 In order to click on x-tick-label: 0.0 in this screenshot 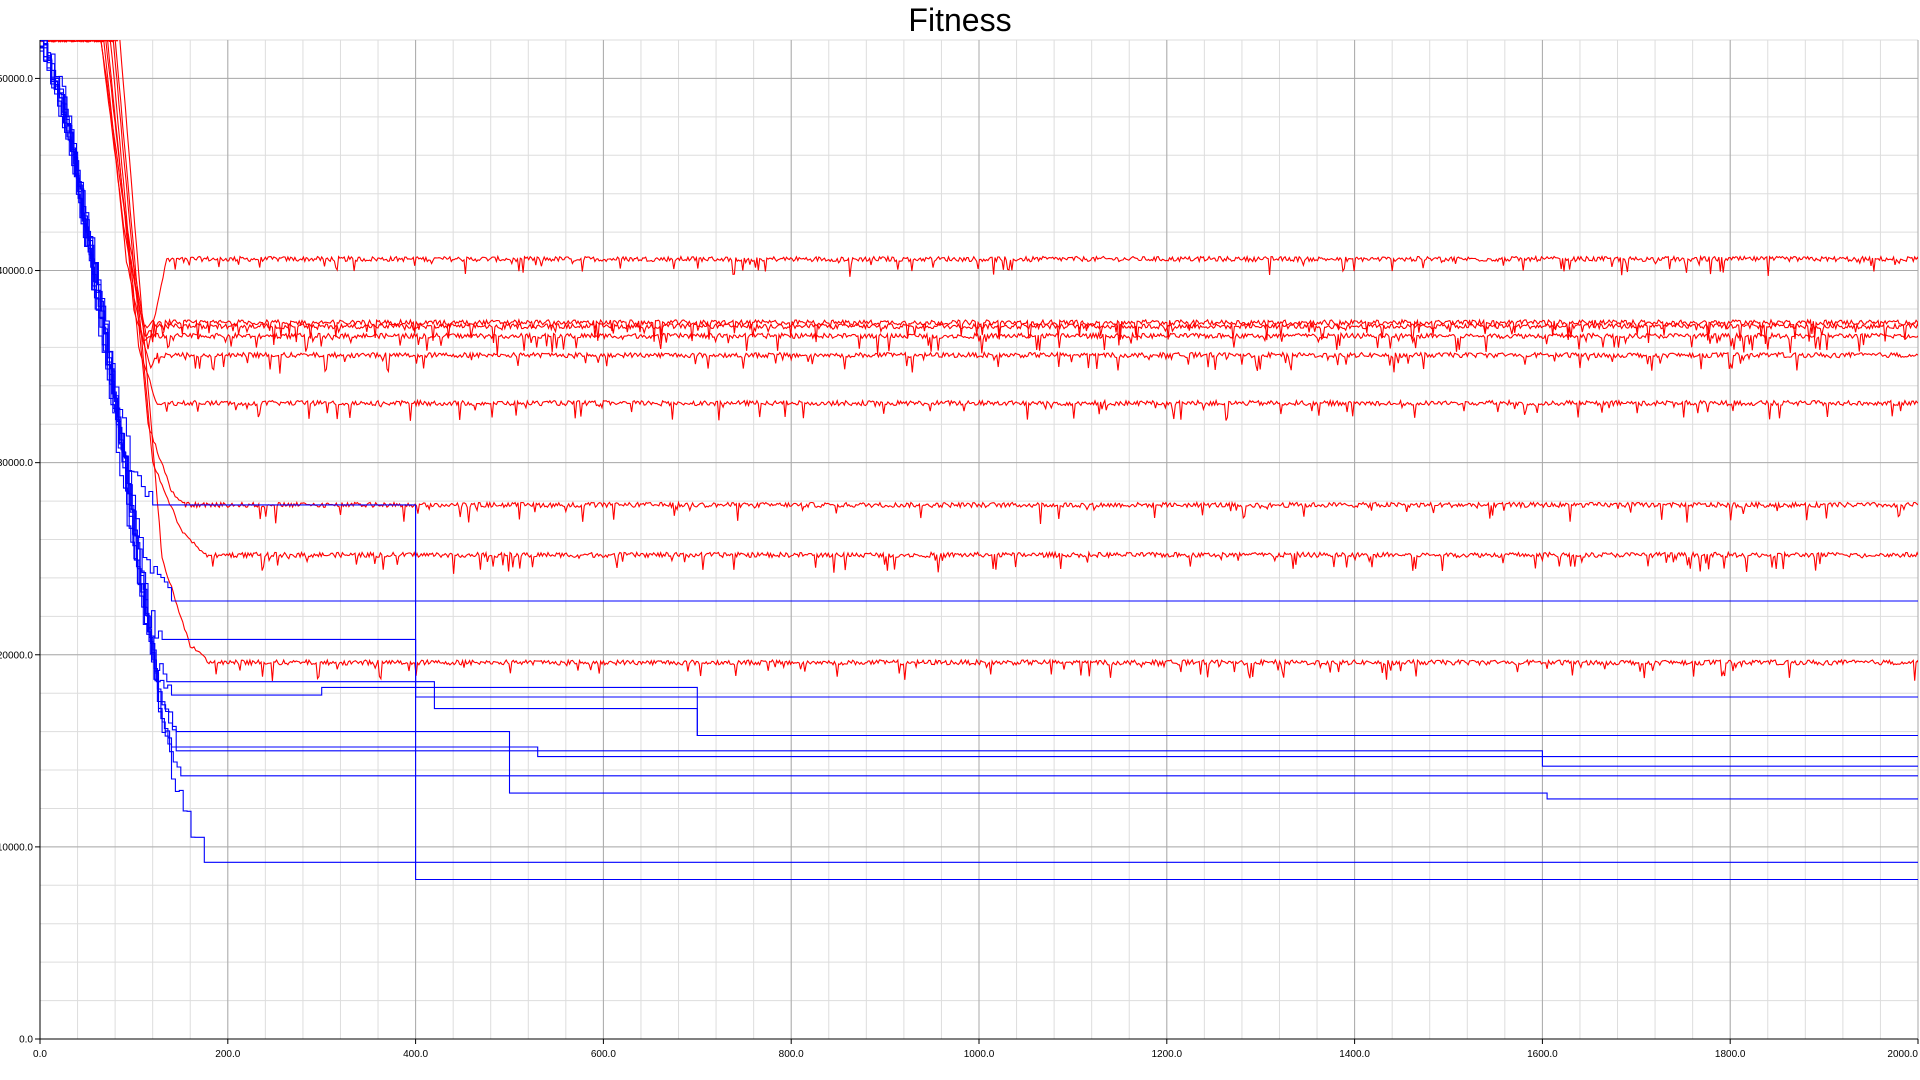, I will do `click(40, 1054)`.